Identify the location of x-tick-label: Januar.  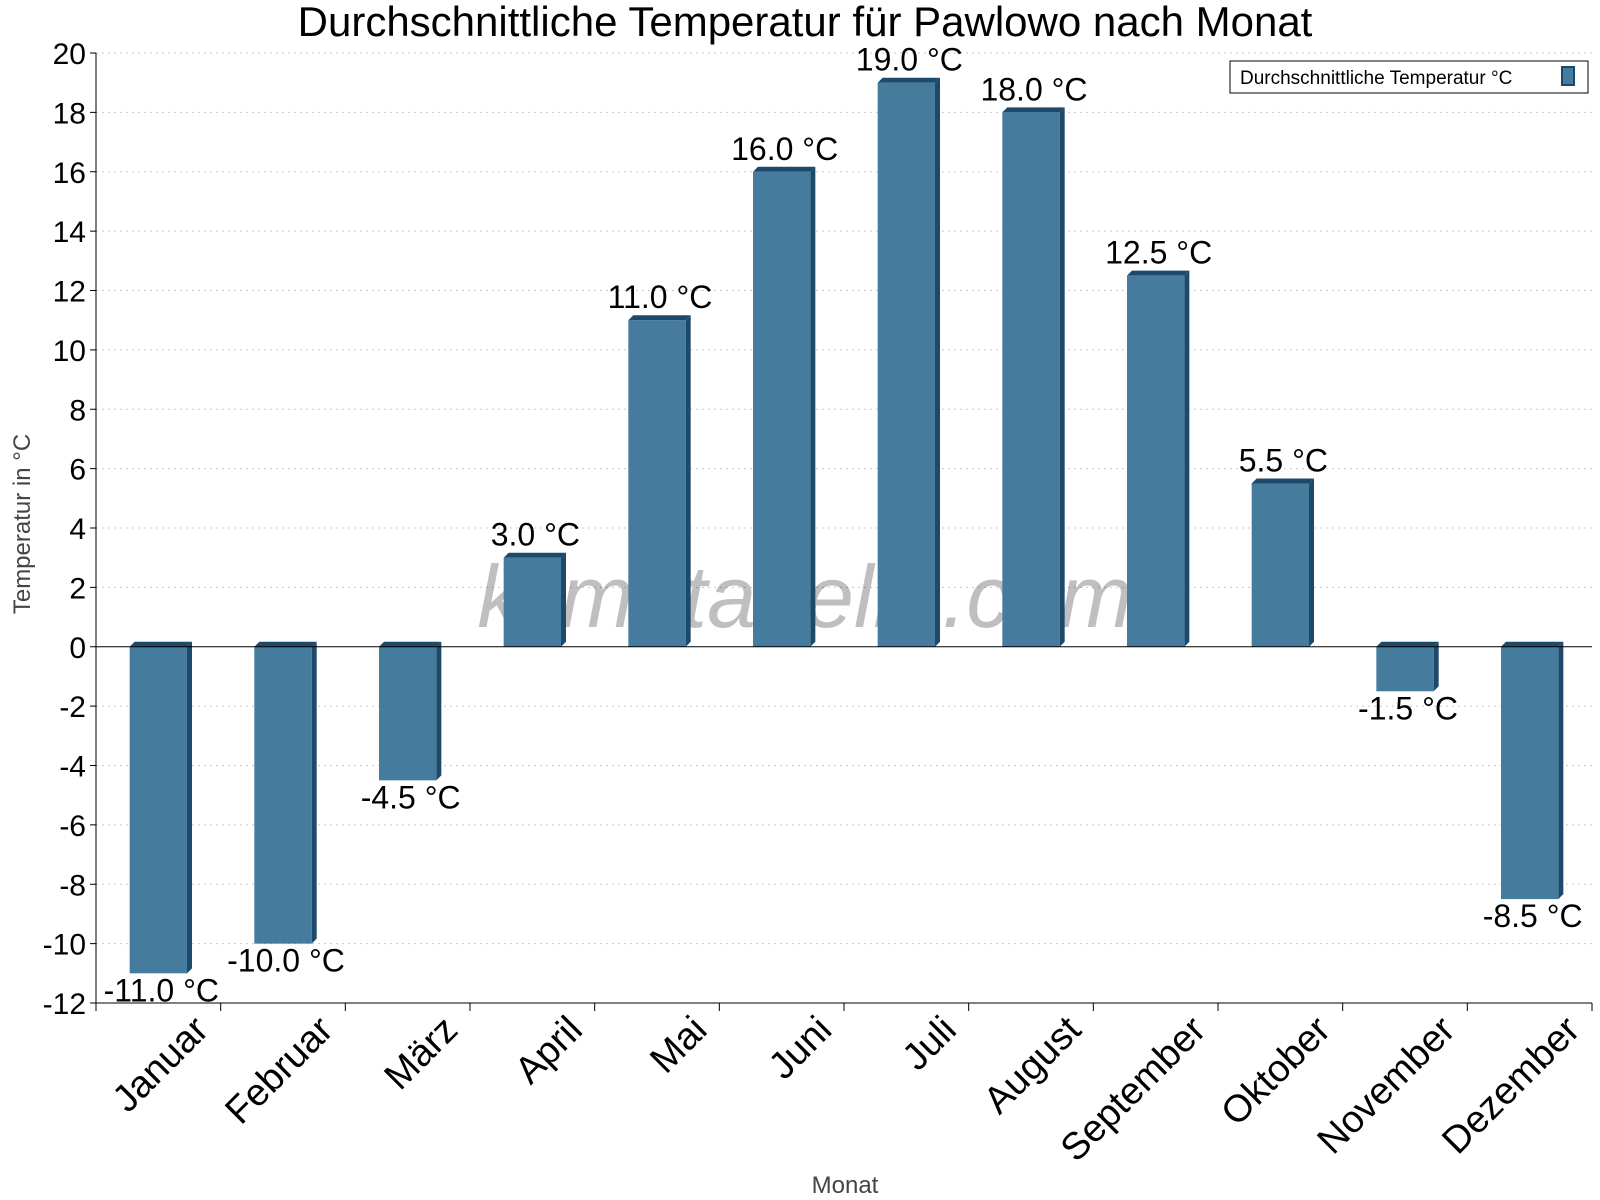
(161, 1064).